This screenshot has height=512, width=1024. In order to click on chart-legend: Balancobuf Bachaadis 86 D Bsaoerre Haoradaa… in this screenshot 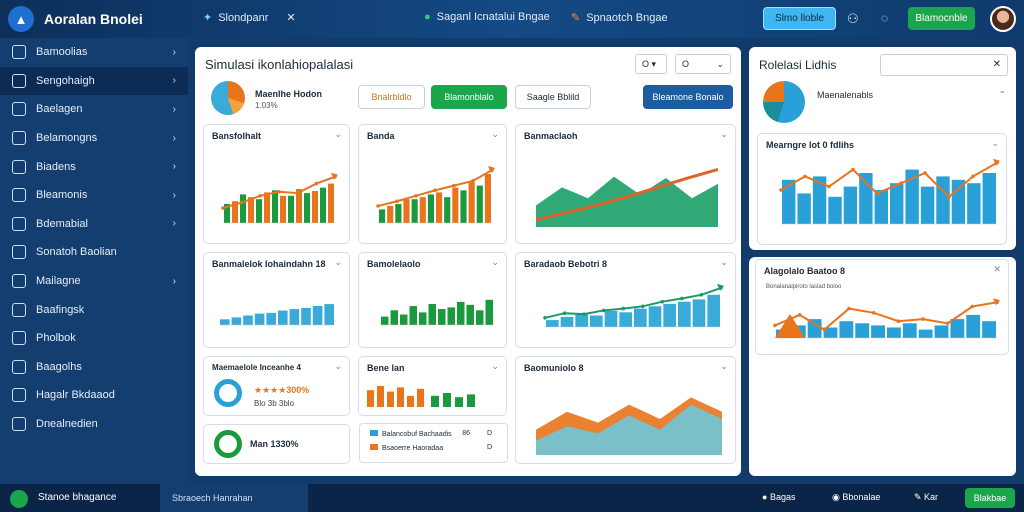, I will do `click(433, 443)`.